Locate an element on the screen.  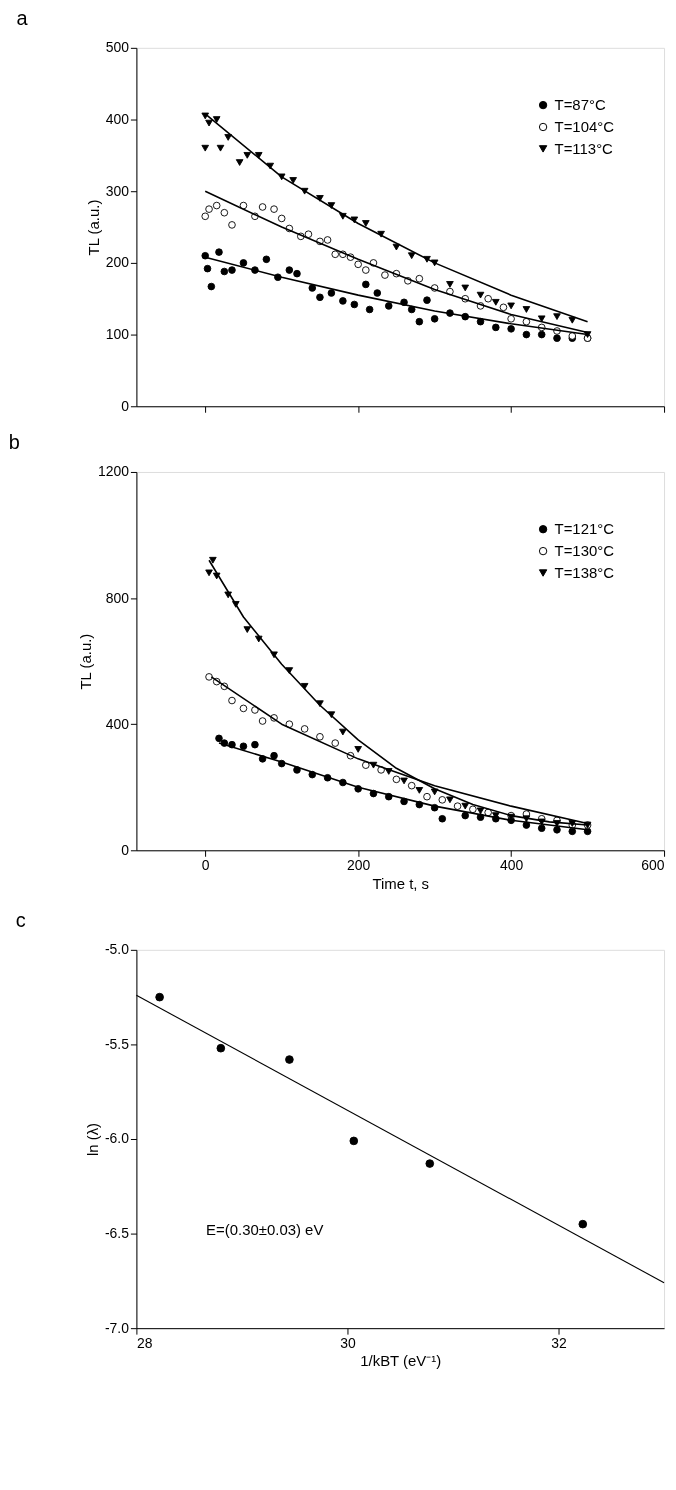
x-tick-label: 600 is located at coordinates (653, 864).